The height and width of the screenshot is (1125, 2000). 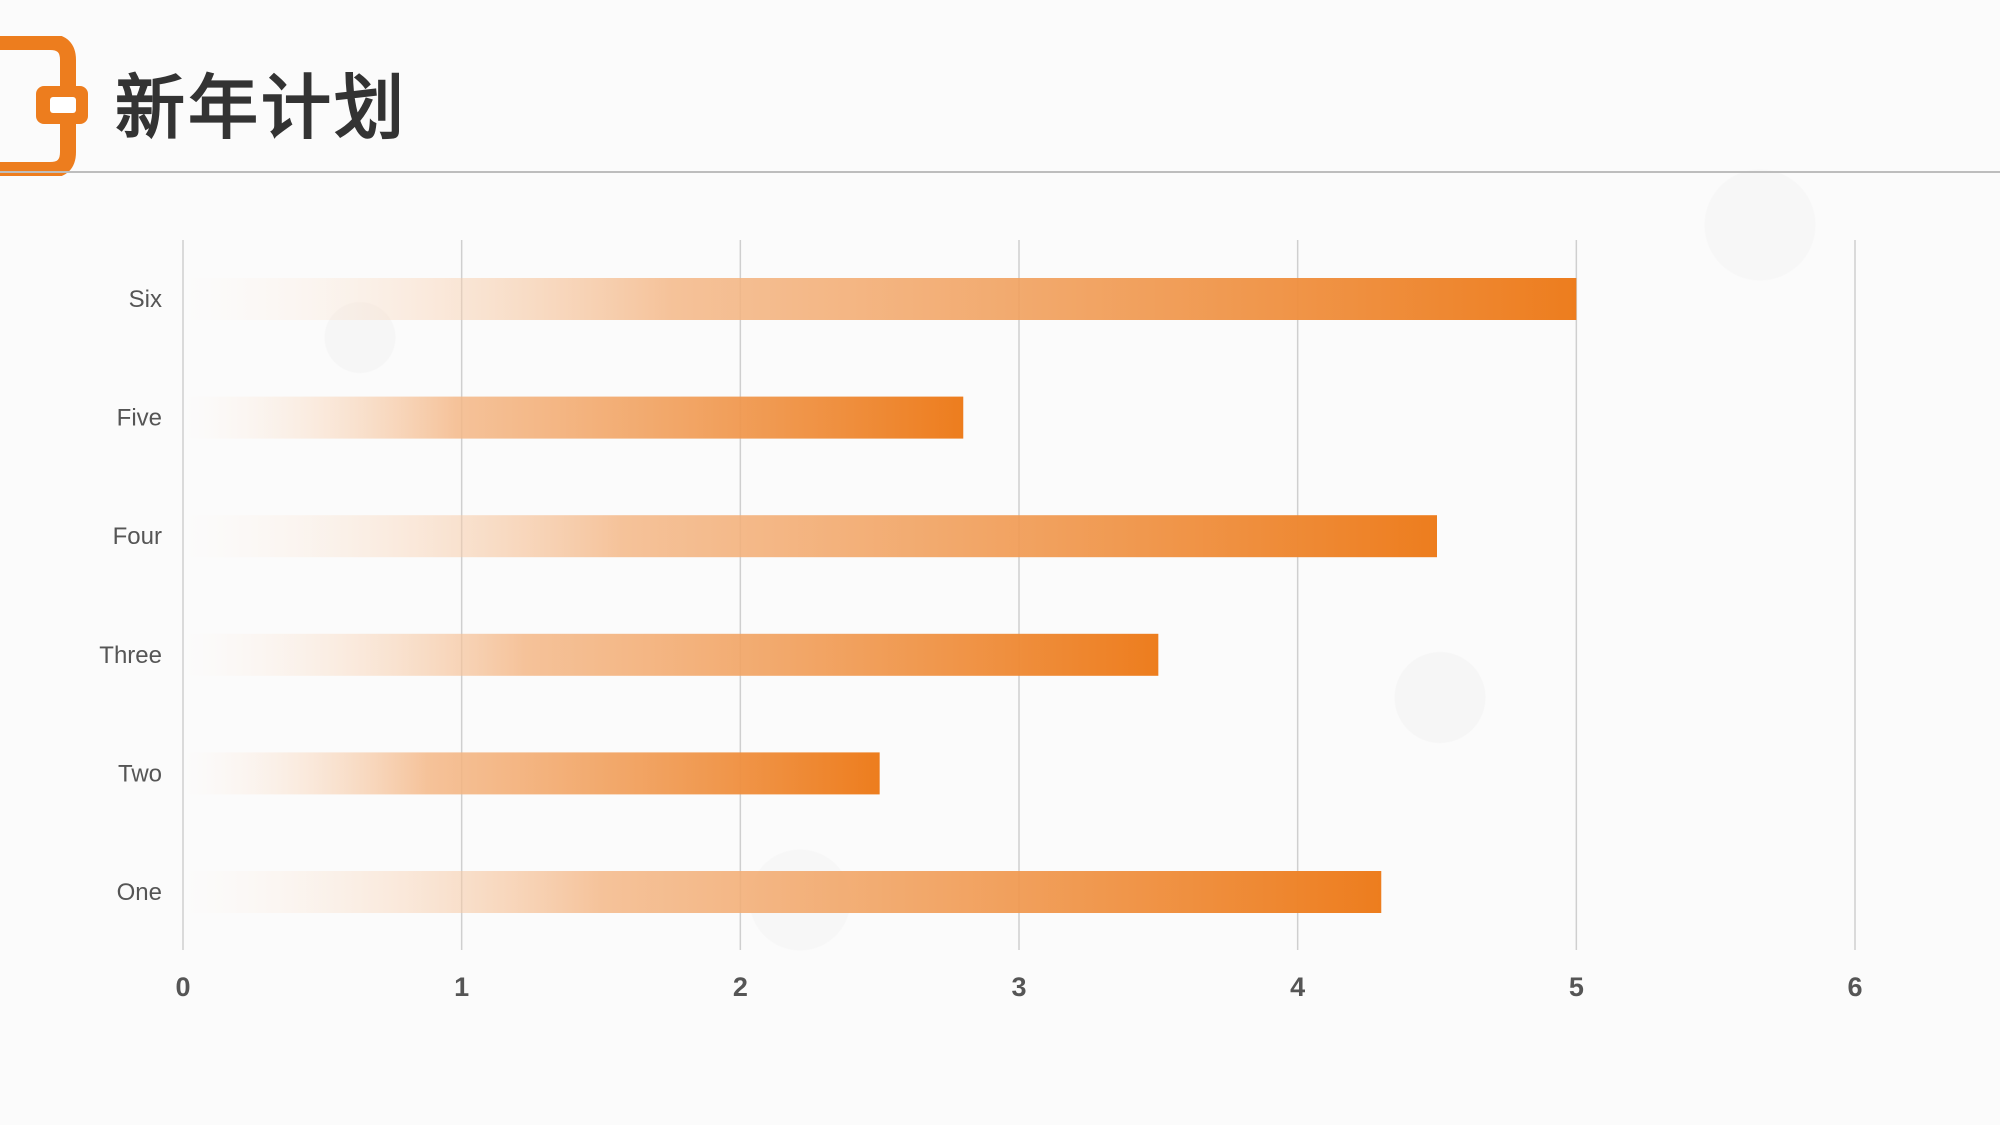 What do you see at coordinates (671, 654) in the screenshot?
I see `bar-three` at bounding box center [671, 654].